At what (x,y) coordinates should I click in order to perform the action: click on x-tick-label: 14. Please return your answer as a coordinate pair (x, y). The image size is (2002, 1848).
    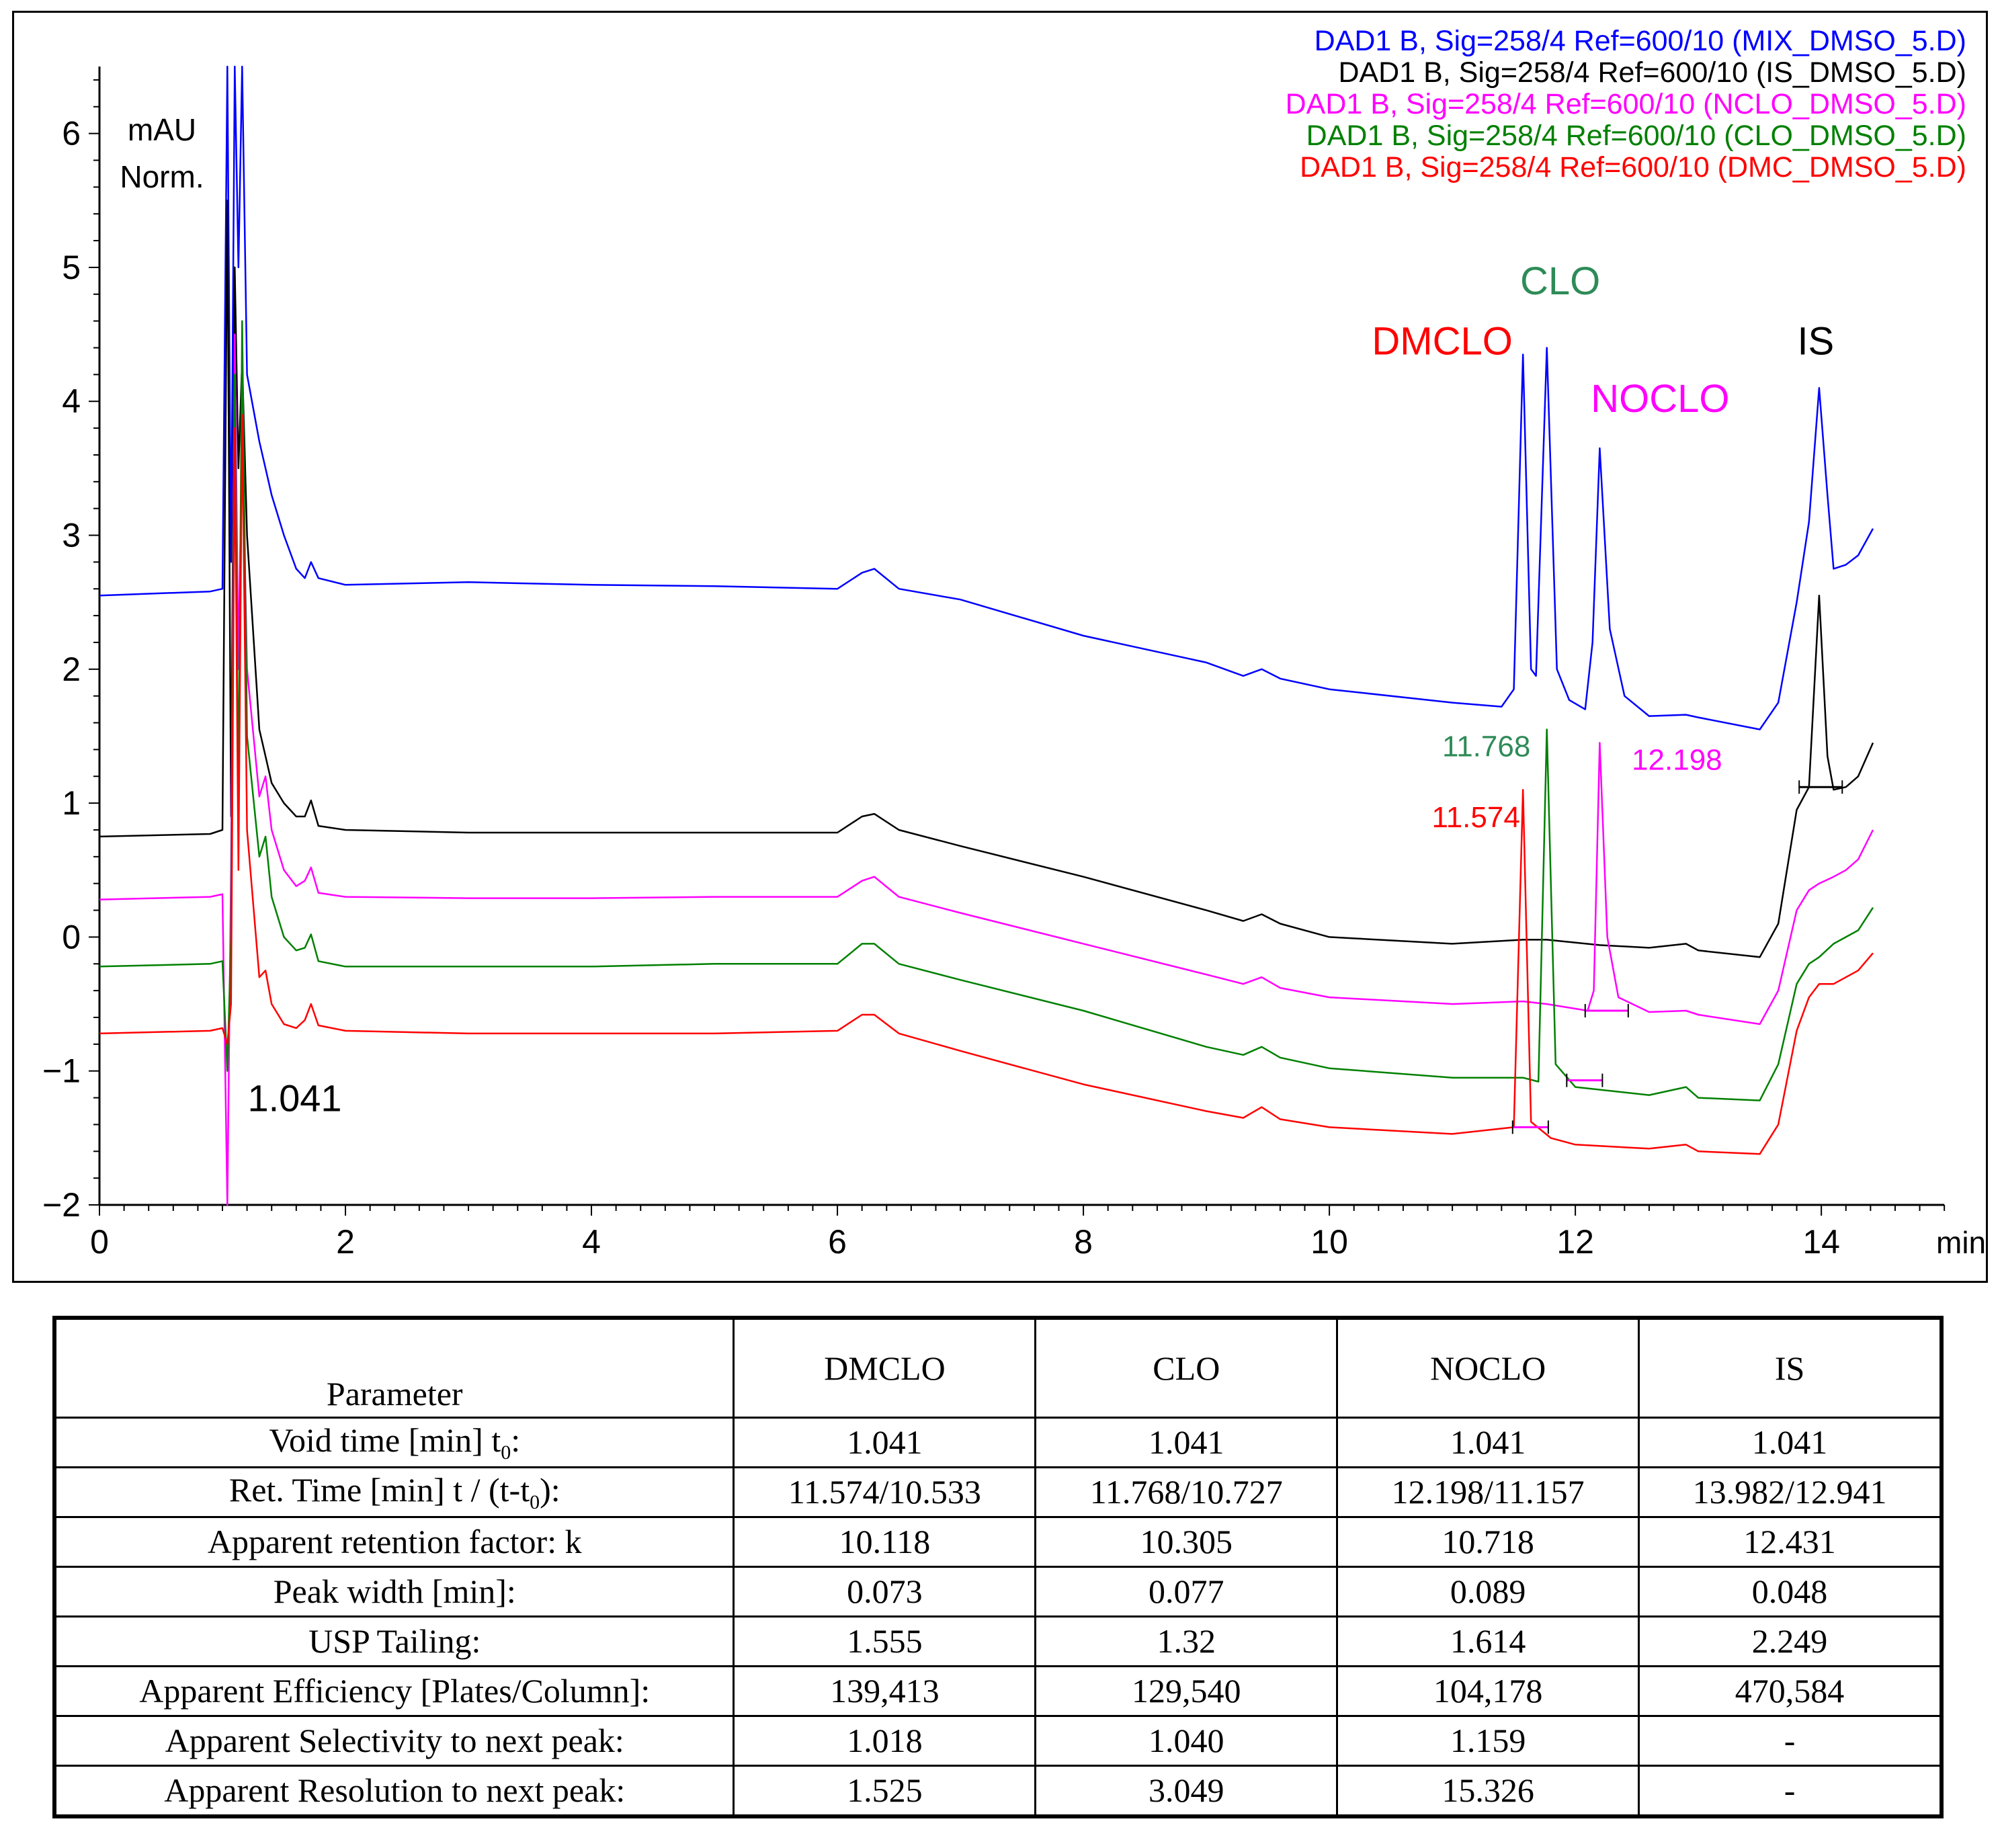
    Looking at the image, I should click on (1821, 1242).